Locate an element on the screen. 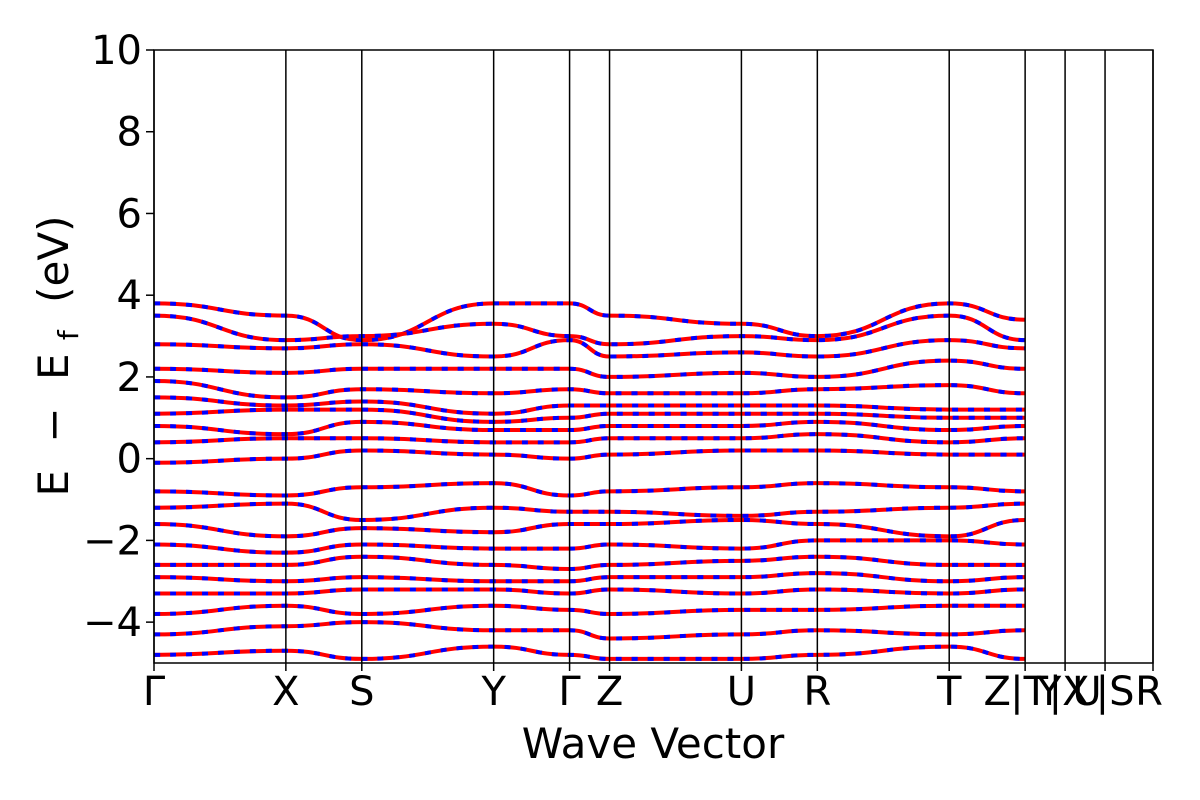 This screenshot has width=1200, height=800. y-axis-title: E − E f (eV) is located at coordinates (58, 356).